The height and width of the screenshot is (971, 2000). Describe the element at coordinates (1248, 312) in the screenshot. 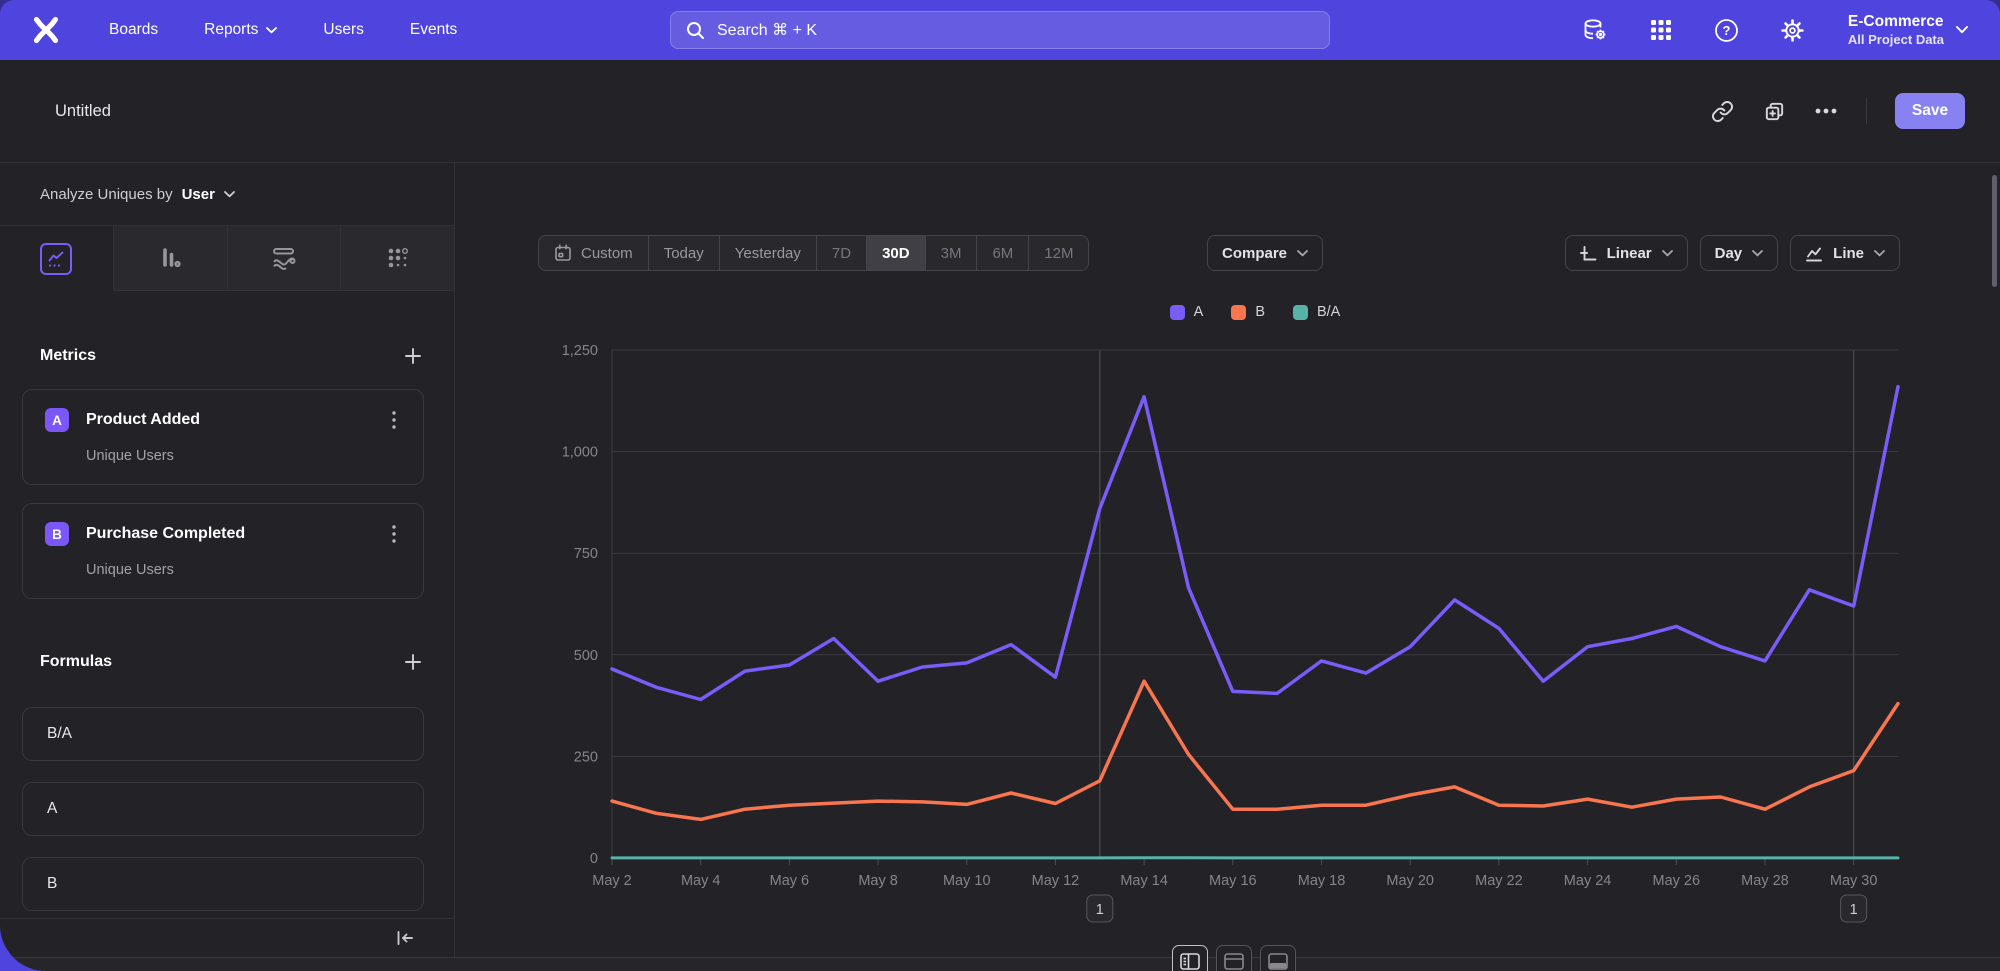

I see `legend-item-b: B` at that location.